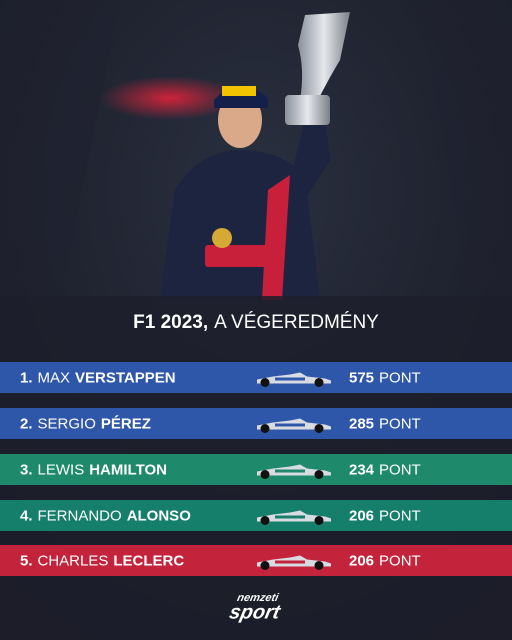  What do you see at coordinates (125, 377) in the screenshot?
I see `last-name: VERSTAPPEN` at bounding box center [125, 377].